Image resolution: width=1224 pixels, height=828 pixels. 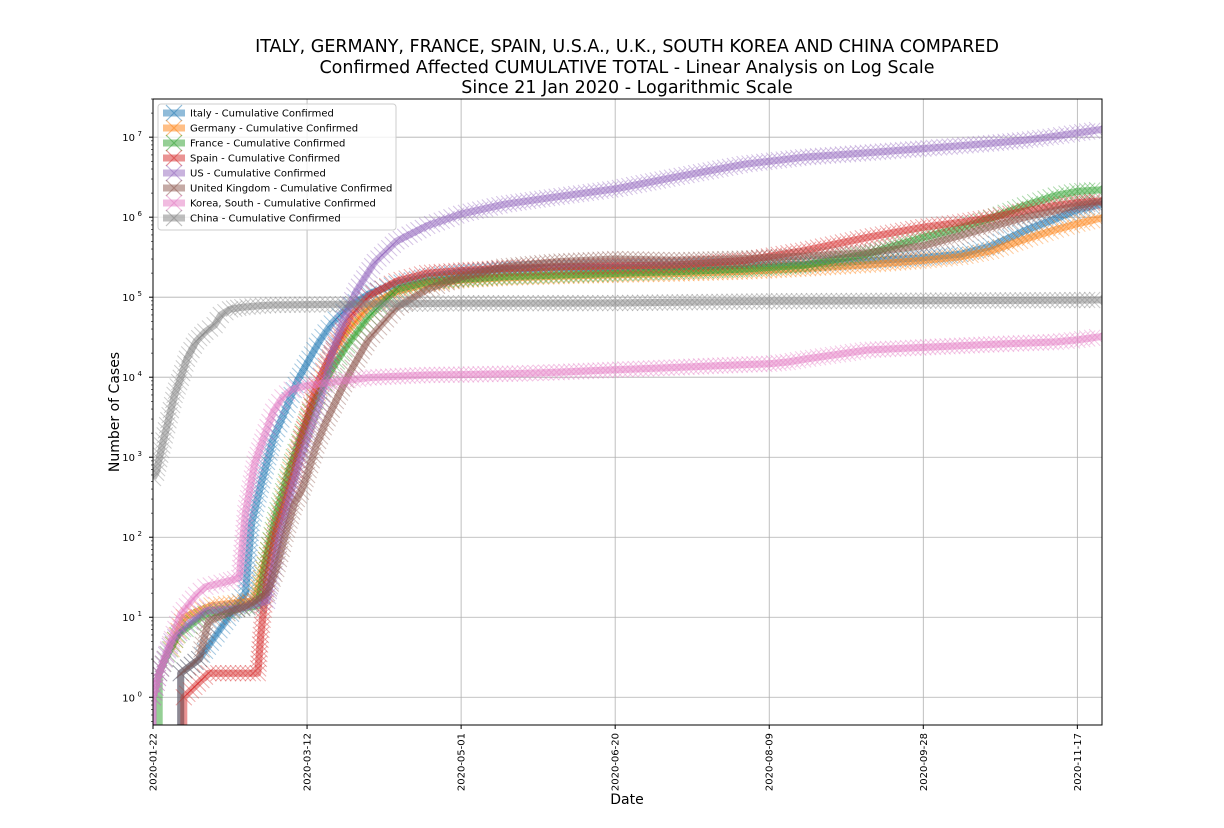 What do you see at coordinates (252, 218) in the screenshot?
I see `legend-entry: China - Cumulative Confirmed` at bounding box center [252, 218].